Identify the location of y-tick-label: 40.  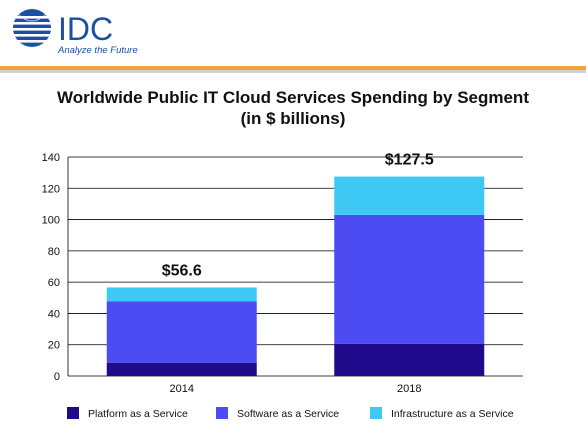
(54, 314).